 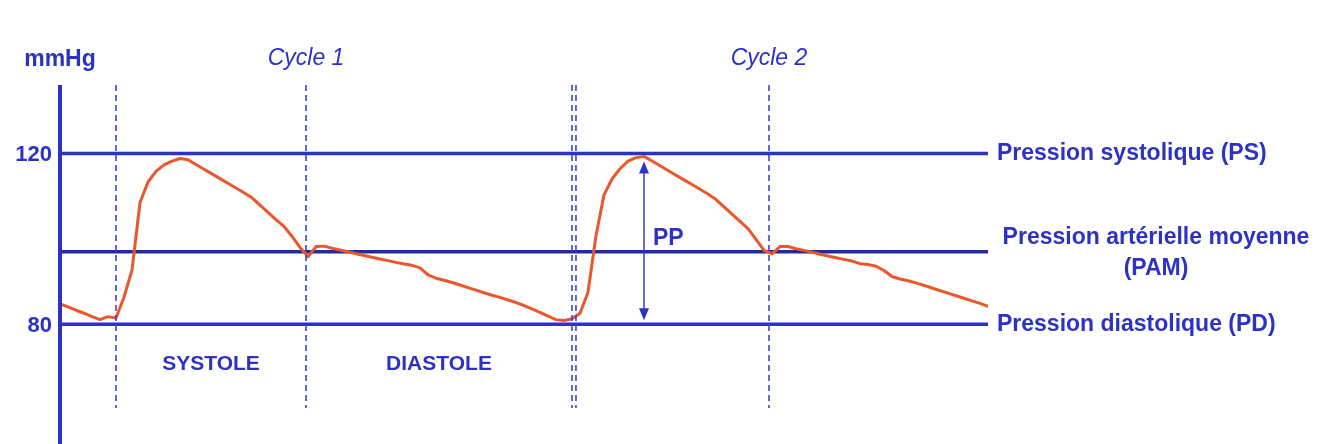 What do you see at coordinates (668, 236) in the screenshot?
I see `annotation: PP` at bounding box center [668, 236].